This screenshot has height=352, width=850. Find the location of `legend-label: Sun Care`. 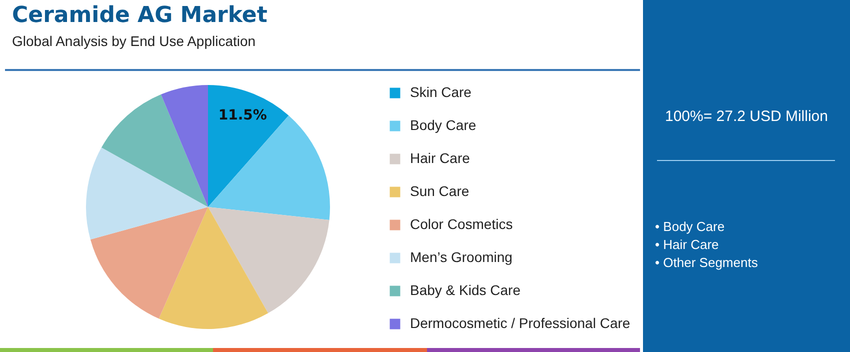

legend-label: Sun Care is located at coordinates (440, 191).